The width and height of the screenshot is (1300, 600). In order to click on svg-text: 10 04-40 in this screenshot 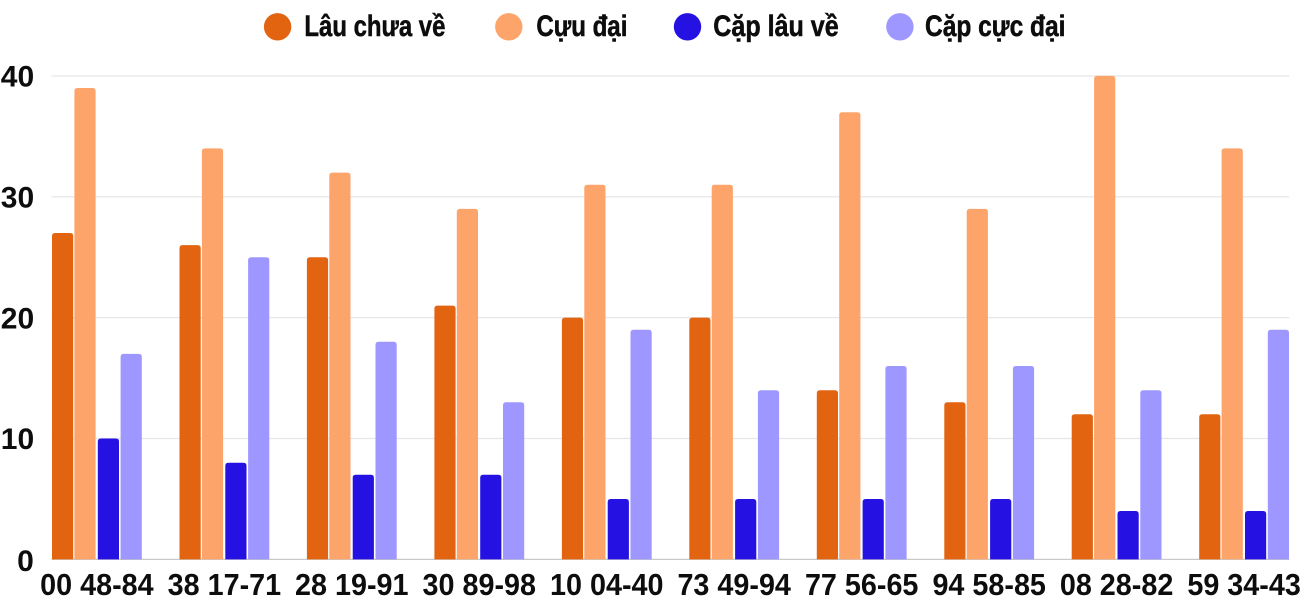, I will do `click(607, 584)`.